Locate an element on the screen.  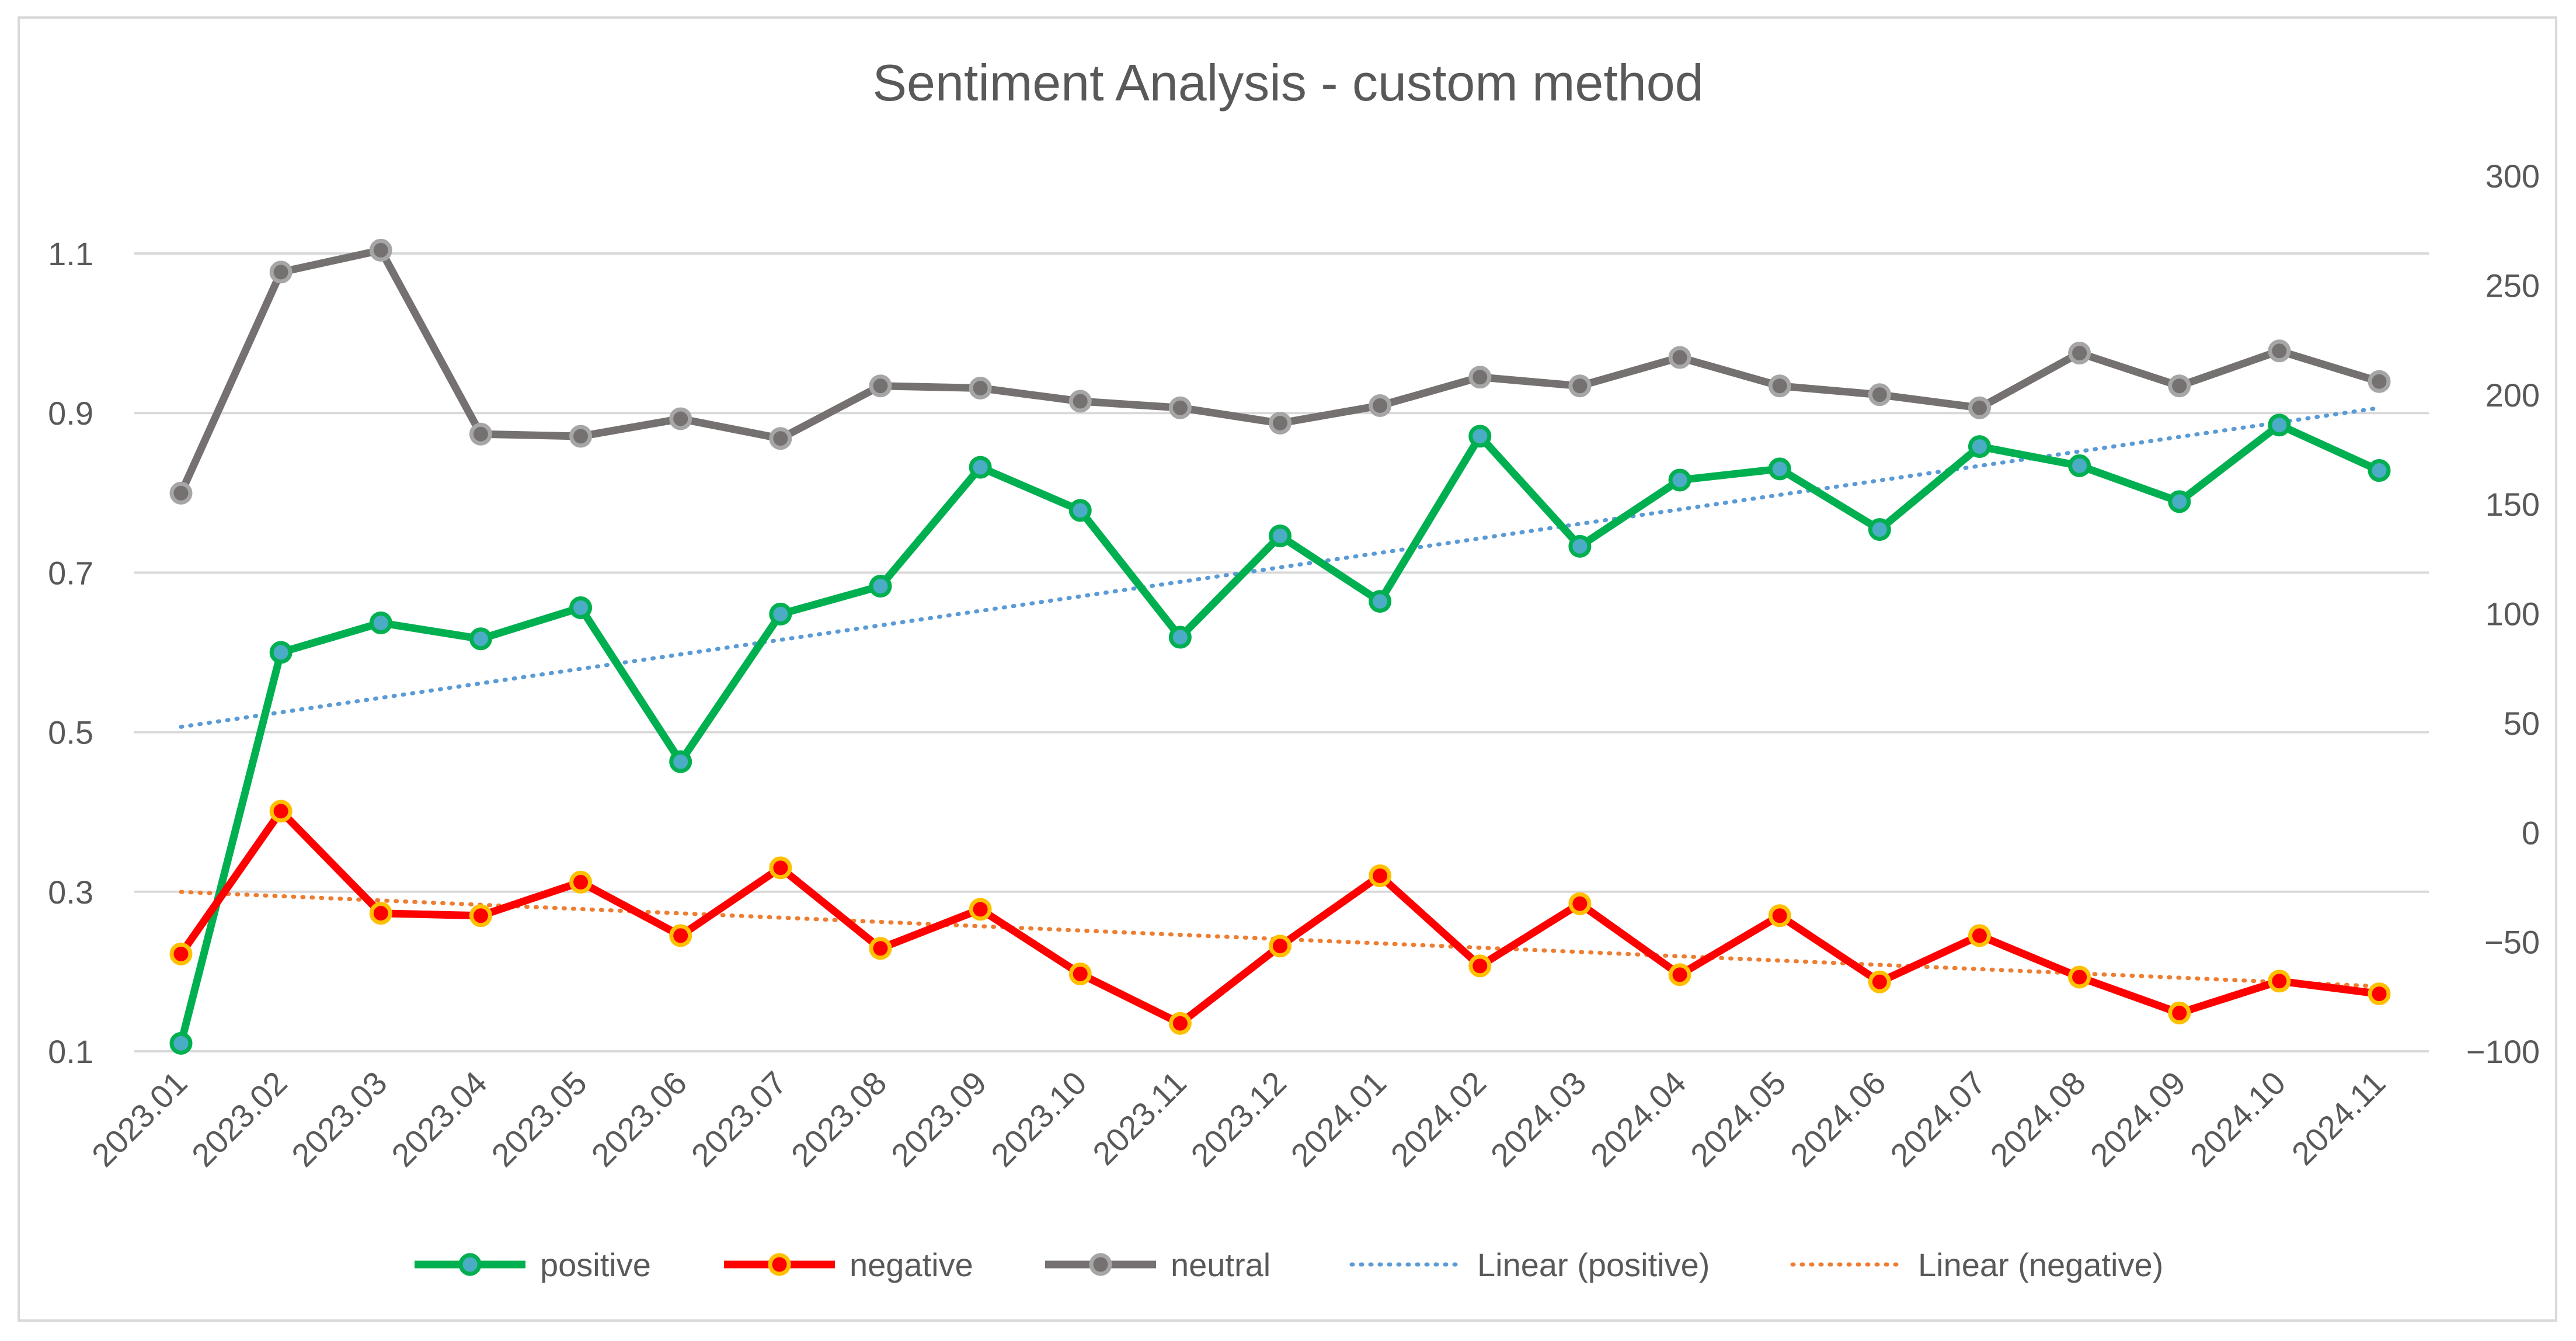
legend-label: positive is located at coordinates (595, 1264).